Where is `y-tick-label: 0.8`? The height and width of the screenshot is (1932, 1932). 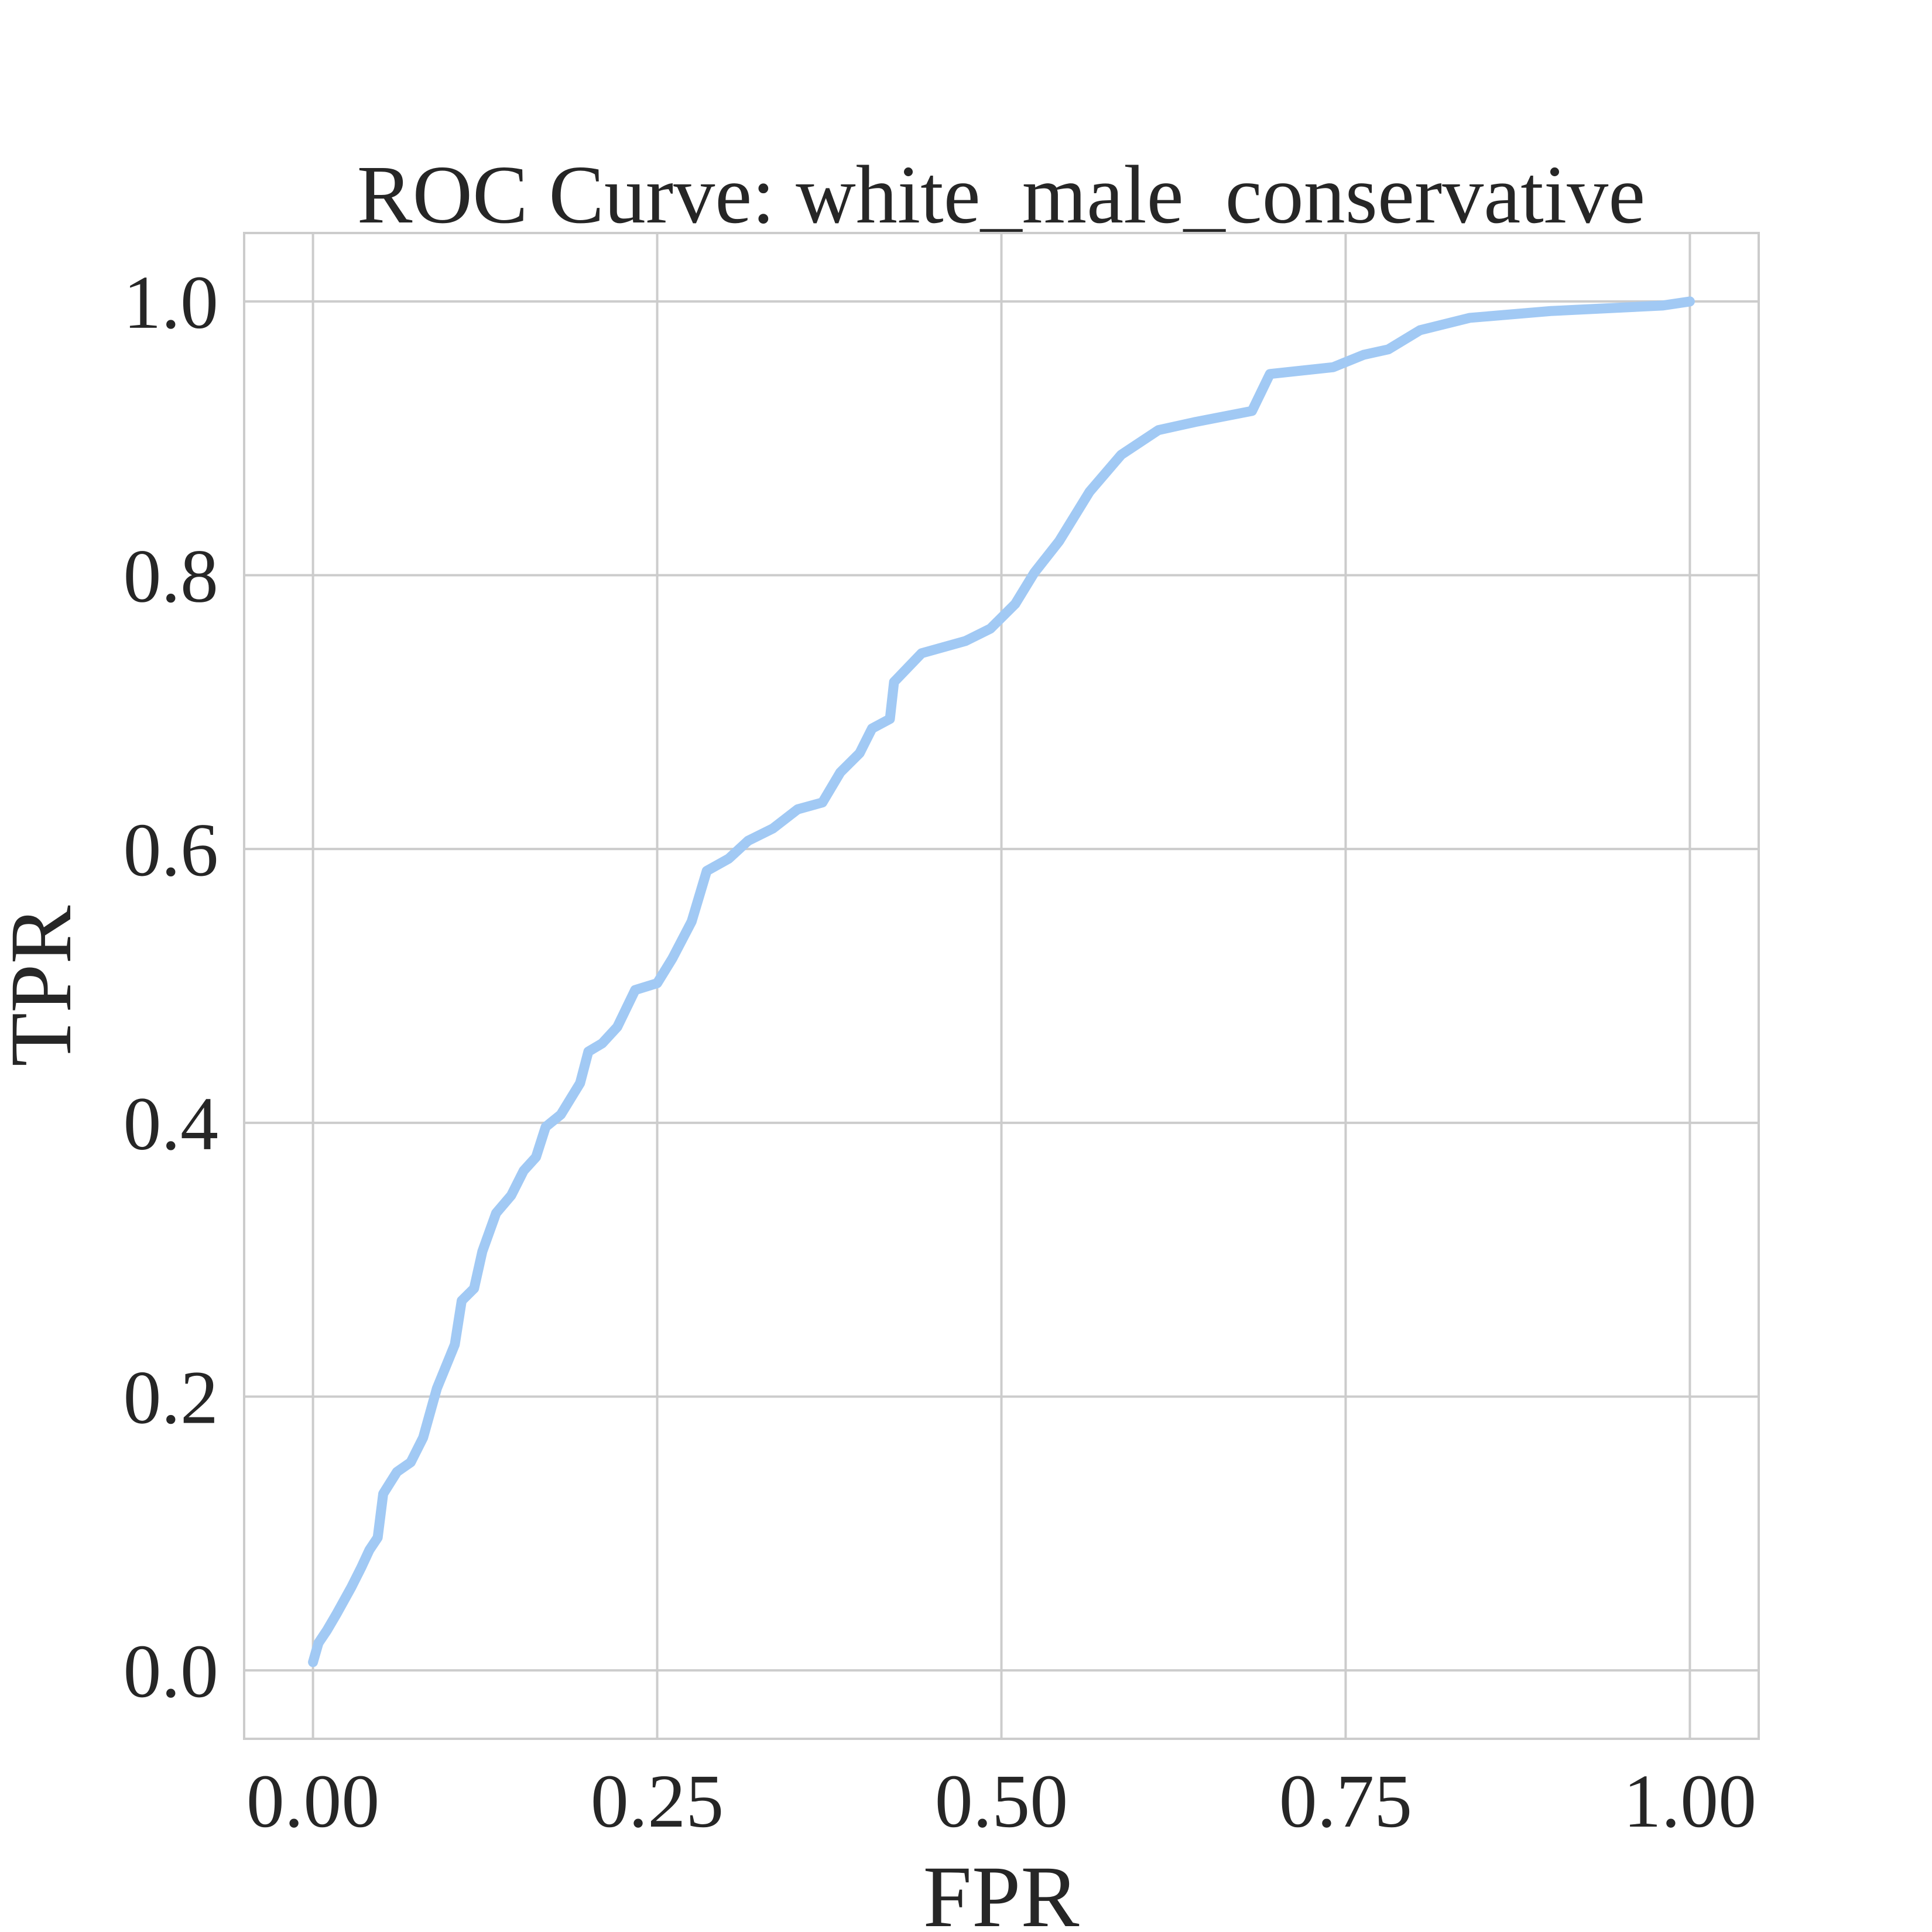 y-tick-label: 0.8 is located at coordinates (171, 577).